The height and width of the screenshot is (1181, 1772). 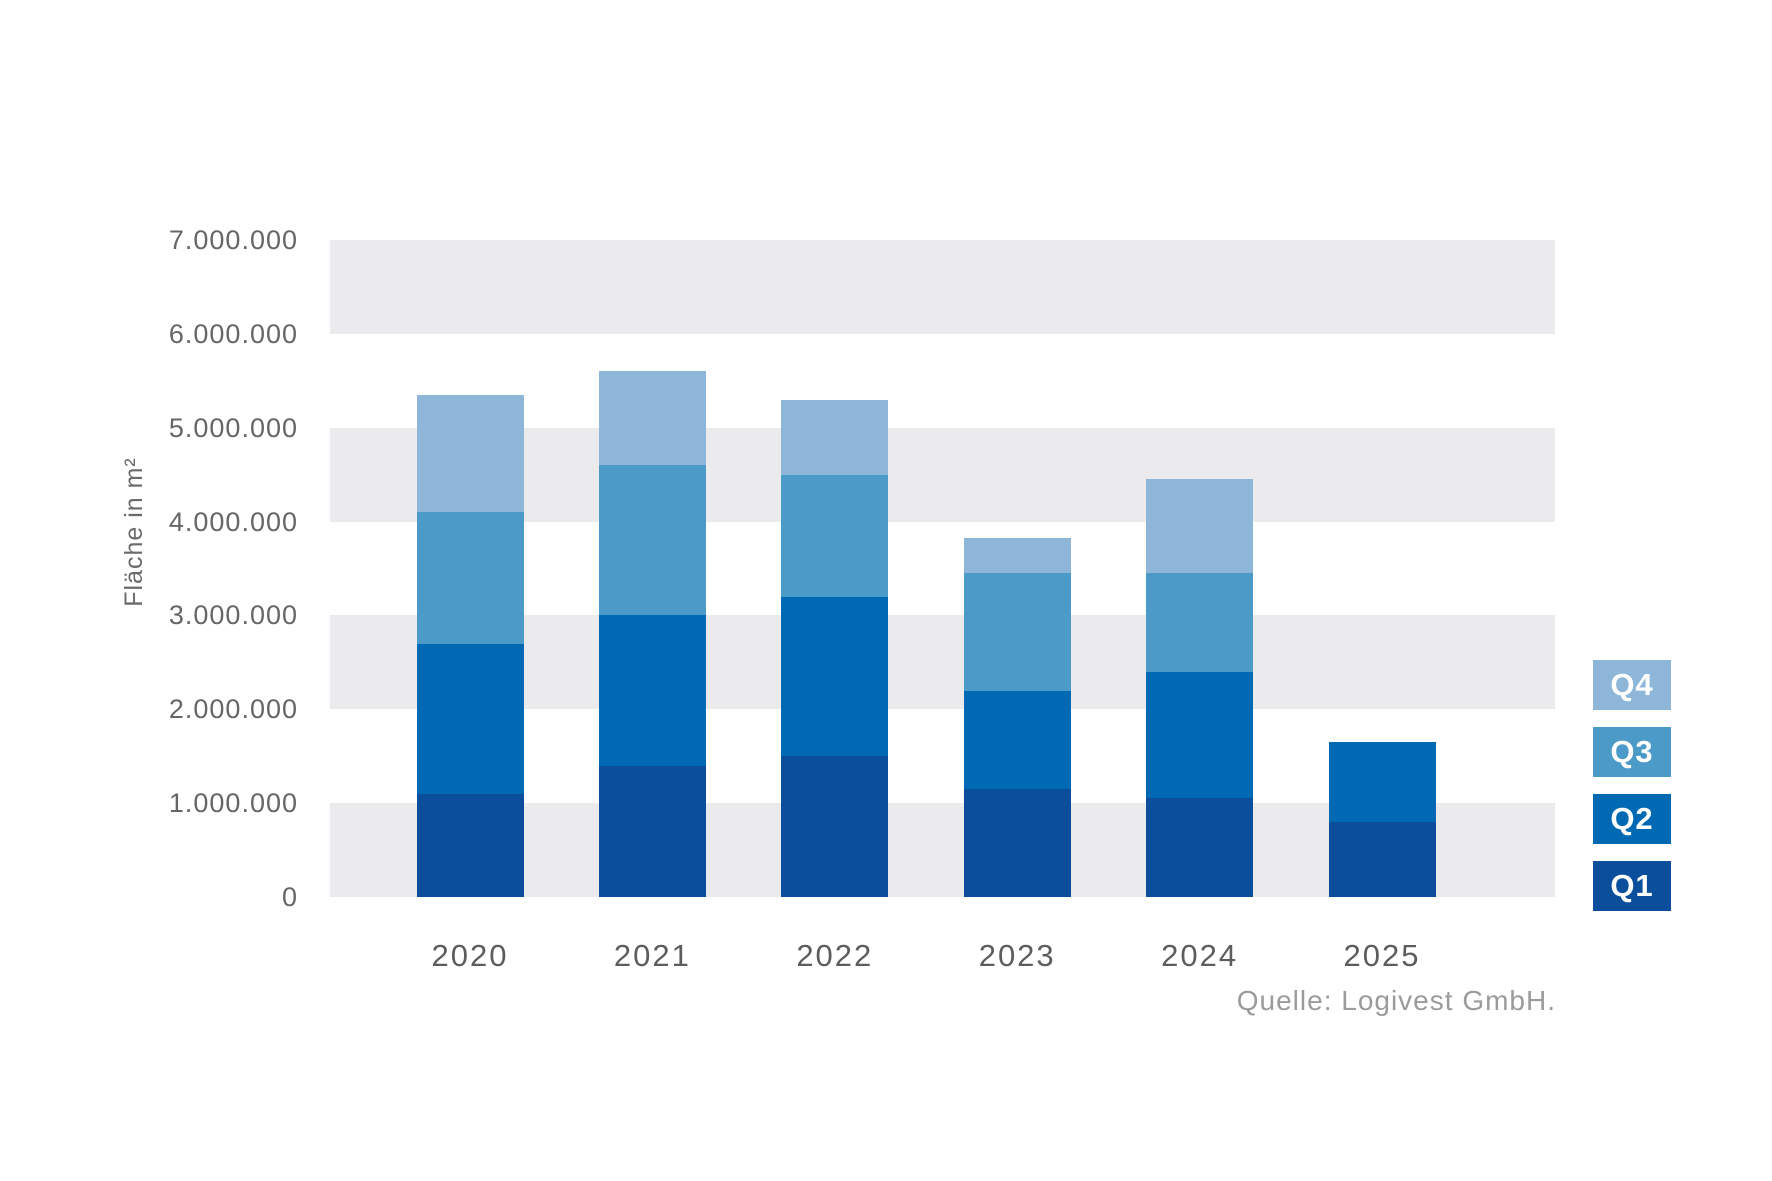 What do you see at coordinates (1200, 526) in the screenshot?
I see `bar-segment-2024-q4` at bounding box center [1200, 526].